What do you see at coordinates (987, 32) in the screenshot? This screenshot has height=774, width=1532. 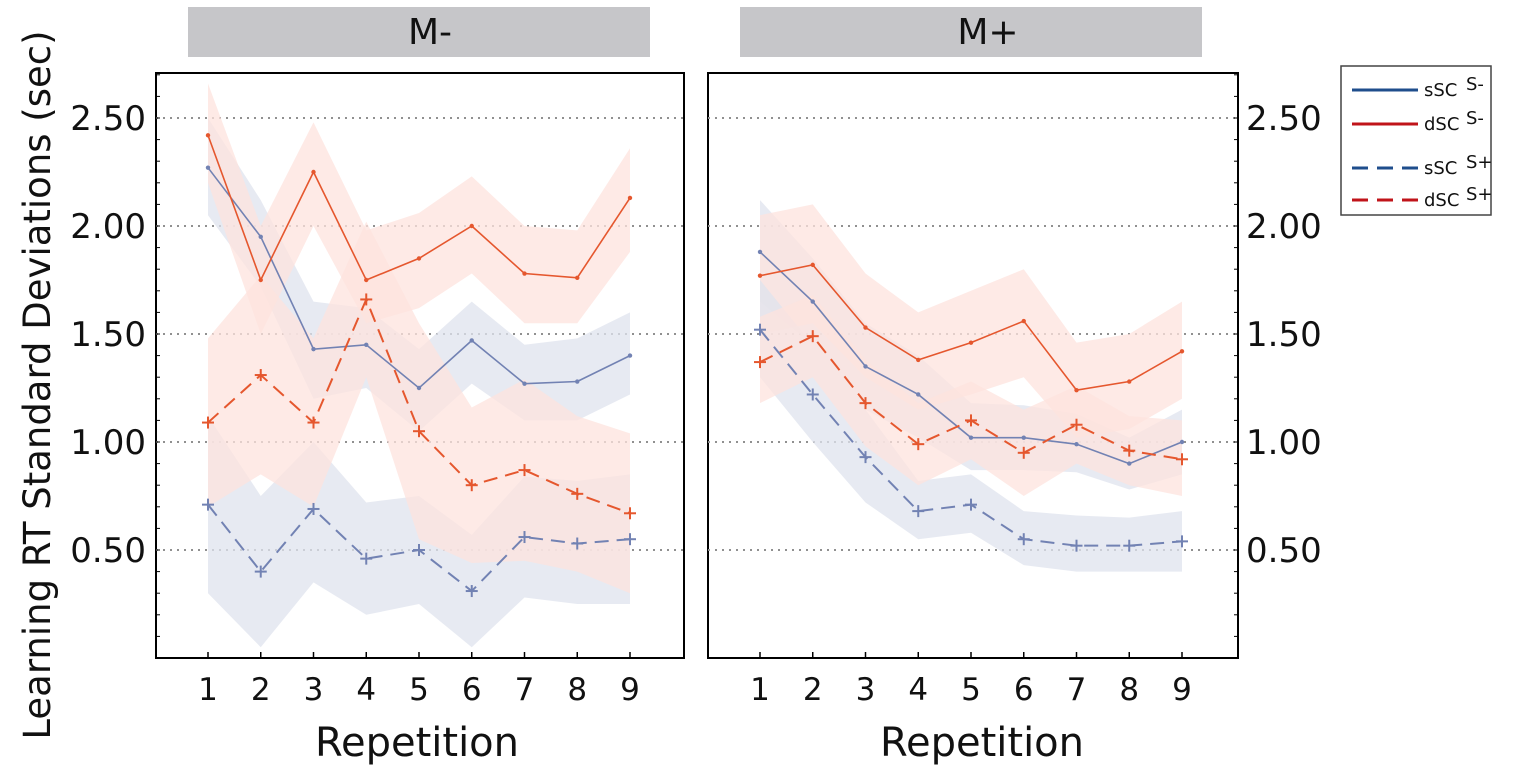 I see `panel-title-right-text: M+` at bounding box center [987, 32].